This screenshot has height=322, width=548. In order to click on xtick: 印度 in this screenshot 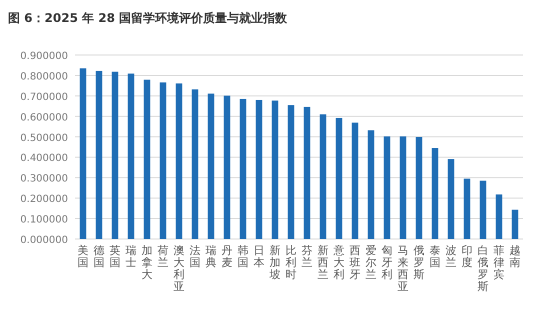, I will do `click(467, 256)`.